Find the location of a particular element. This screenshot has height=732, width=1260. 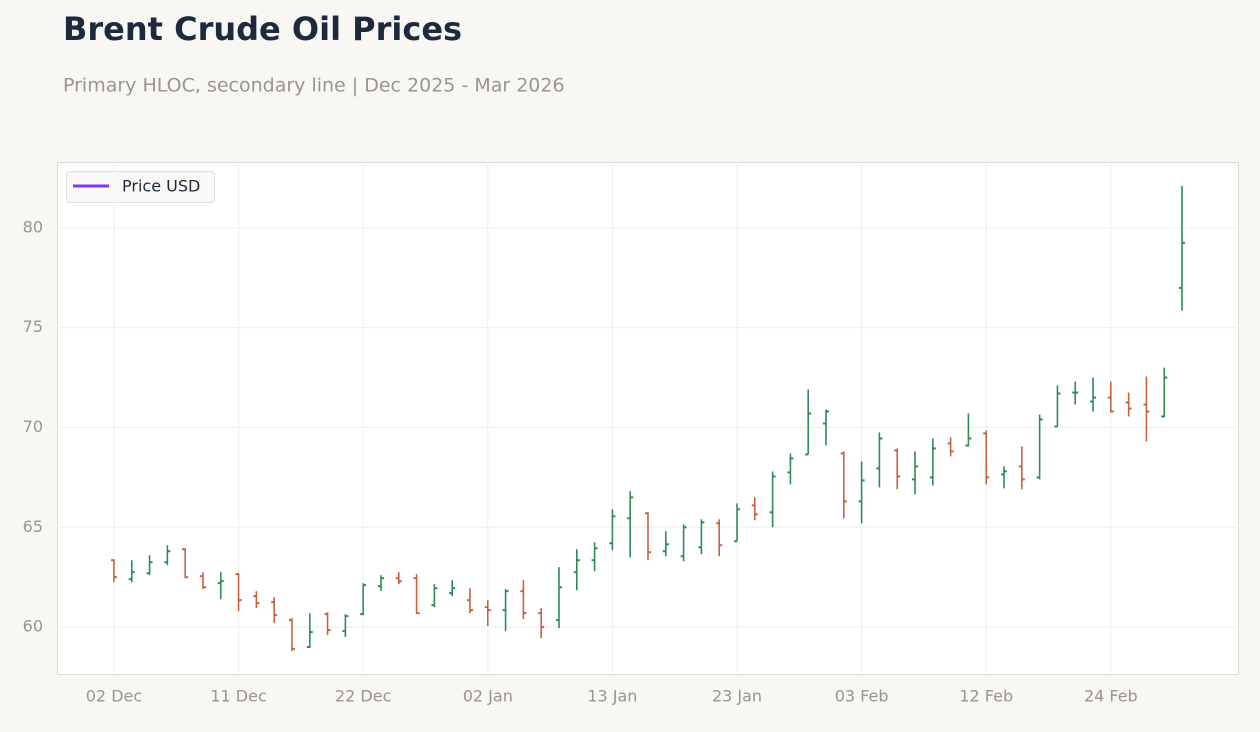

y-tick-label: 65 is located at coordinates (33, 526).